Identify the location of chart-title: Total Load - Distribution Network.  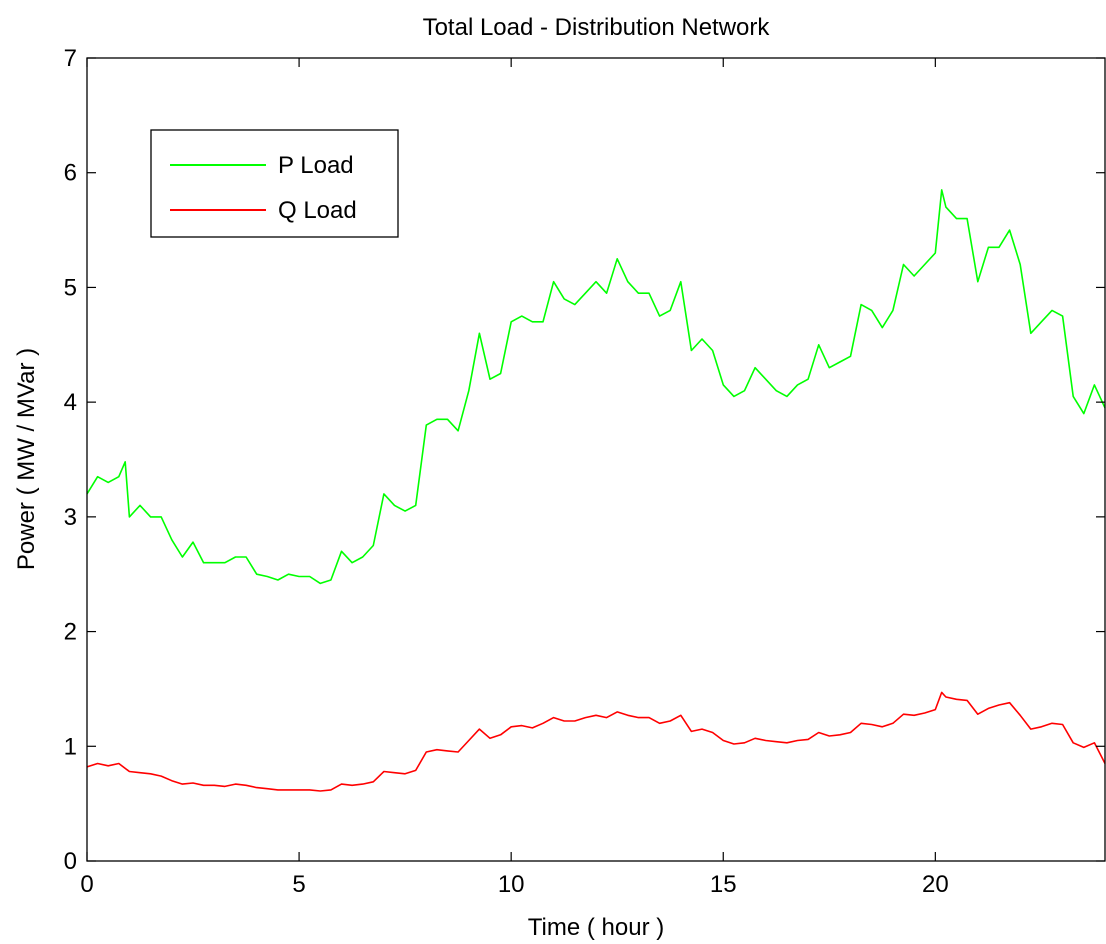
(597, 27).